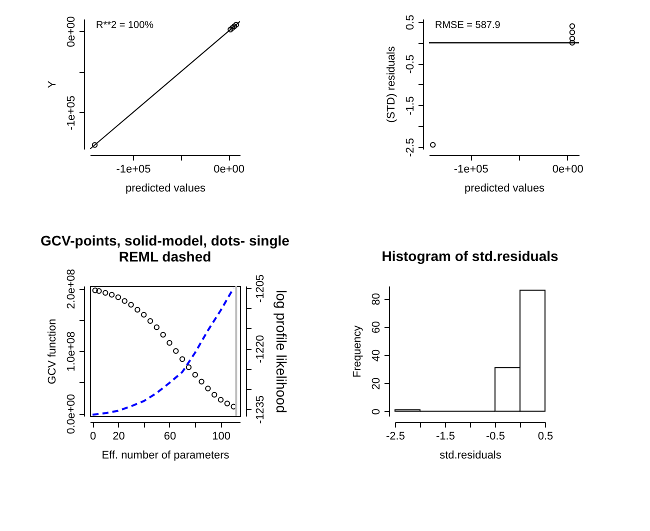  I want to click on y-axis-title: Frequency, so click(358, 351).